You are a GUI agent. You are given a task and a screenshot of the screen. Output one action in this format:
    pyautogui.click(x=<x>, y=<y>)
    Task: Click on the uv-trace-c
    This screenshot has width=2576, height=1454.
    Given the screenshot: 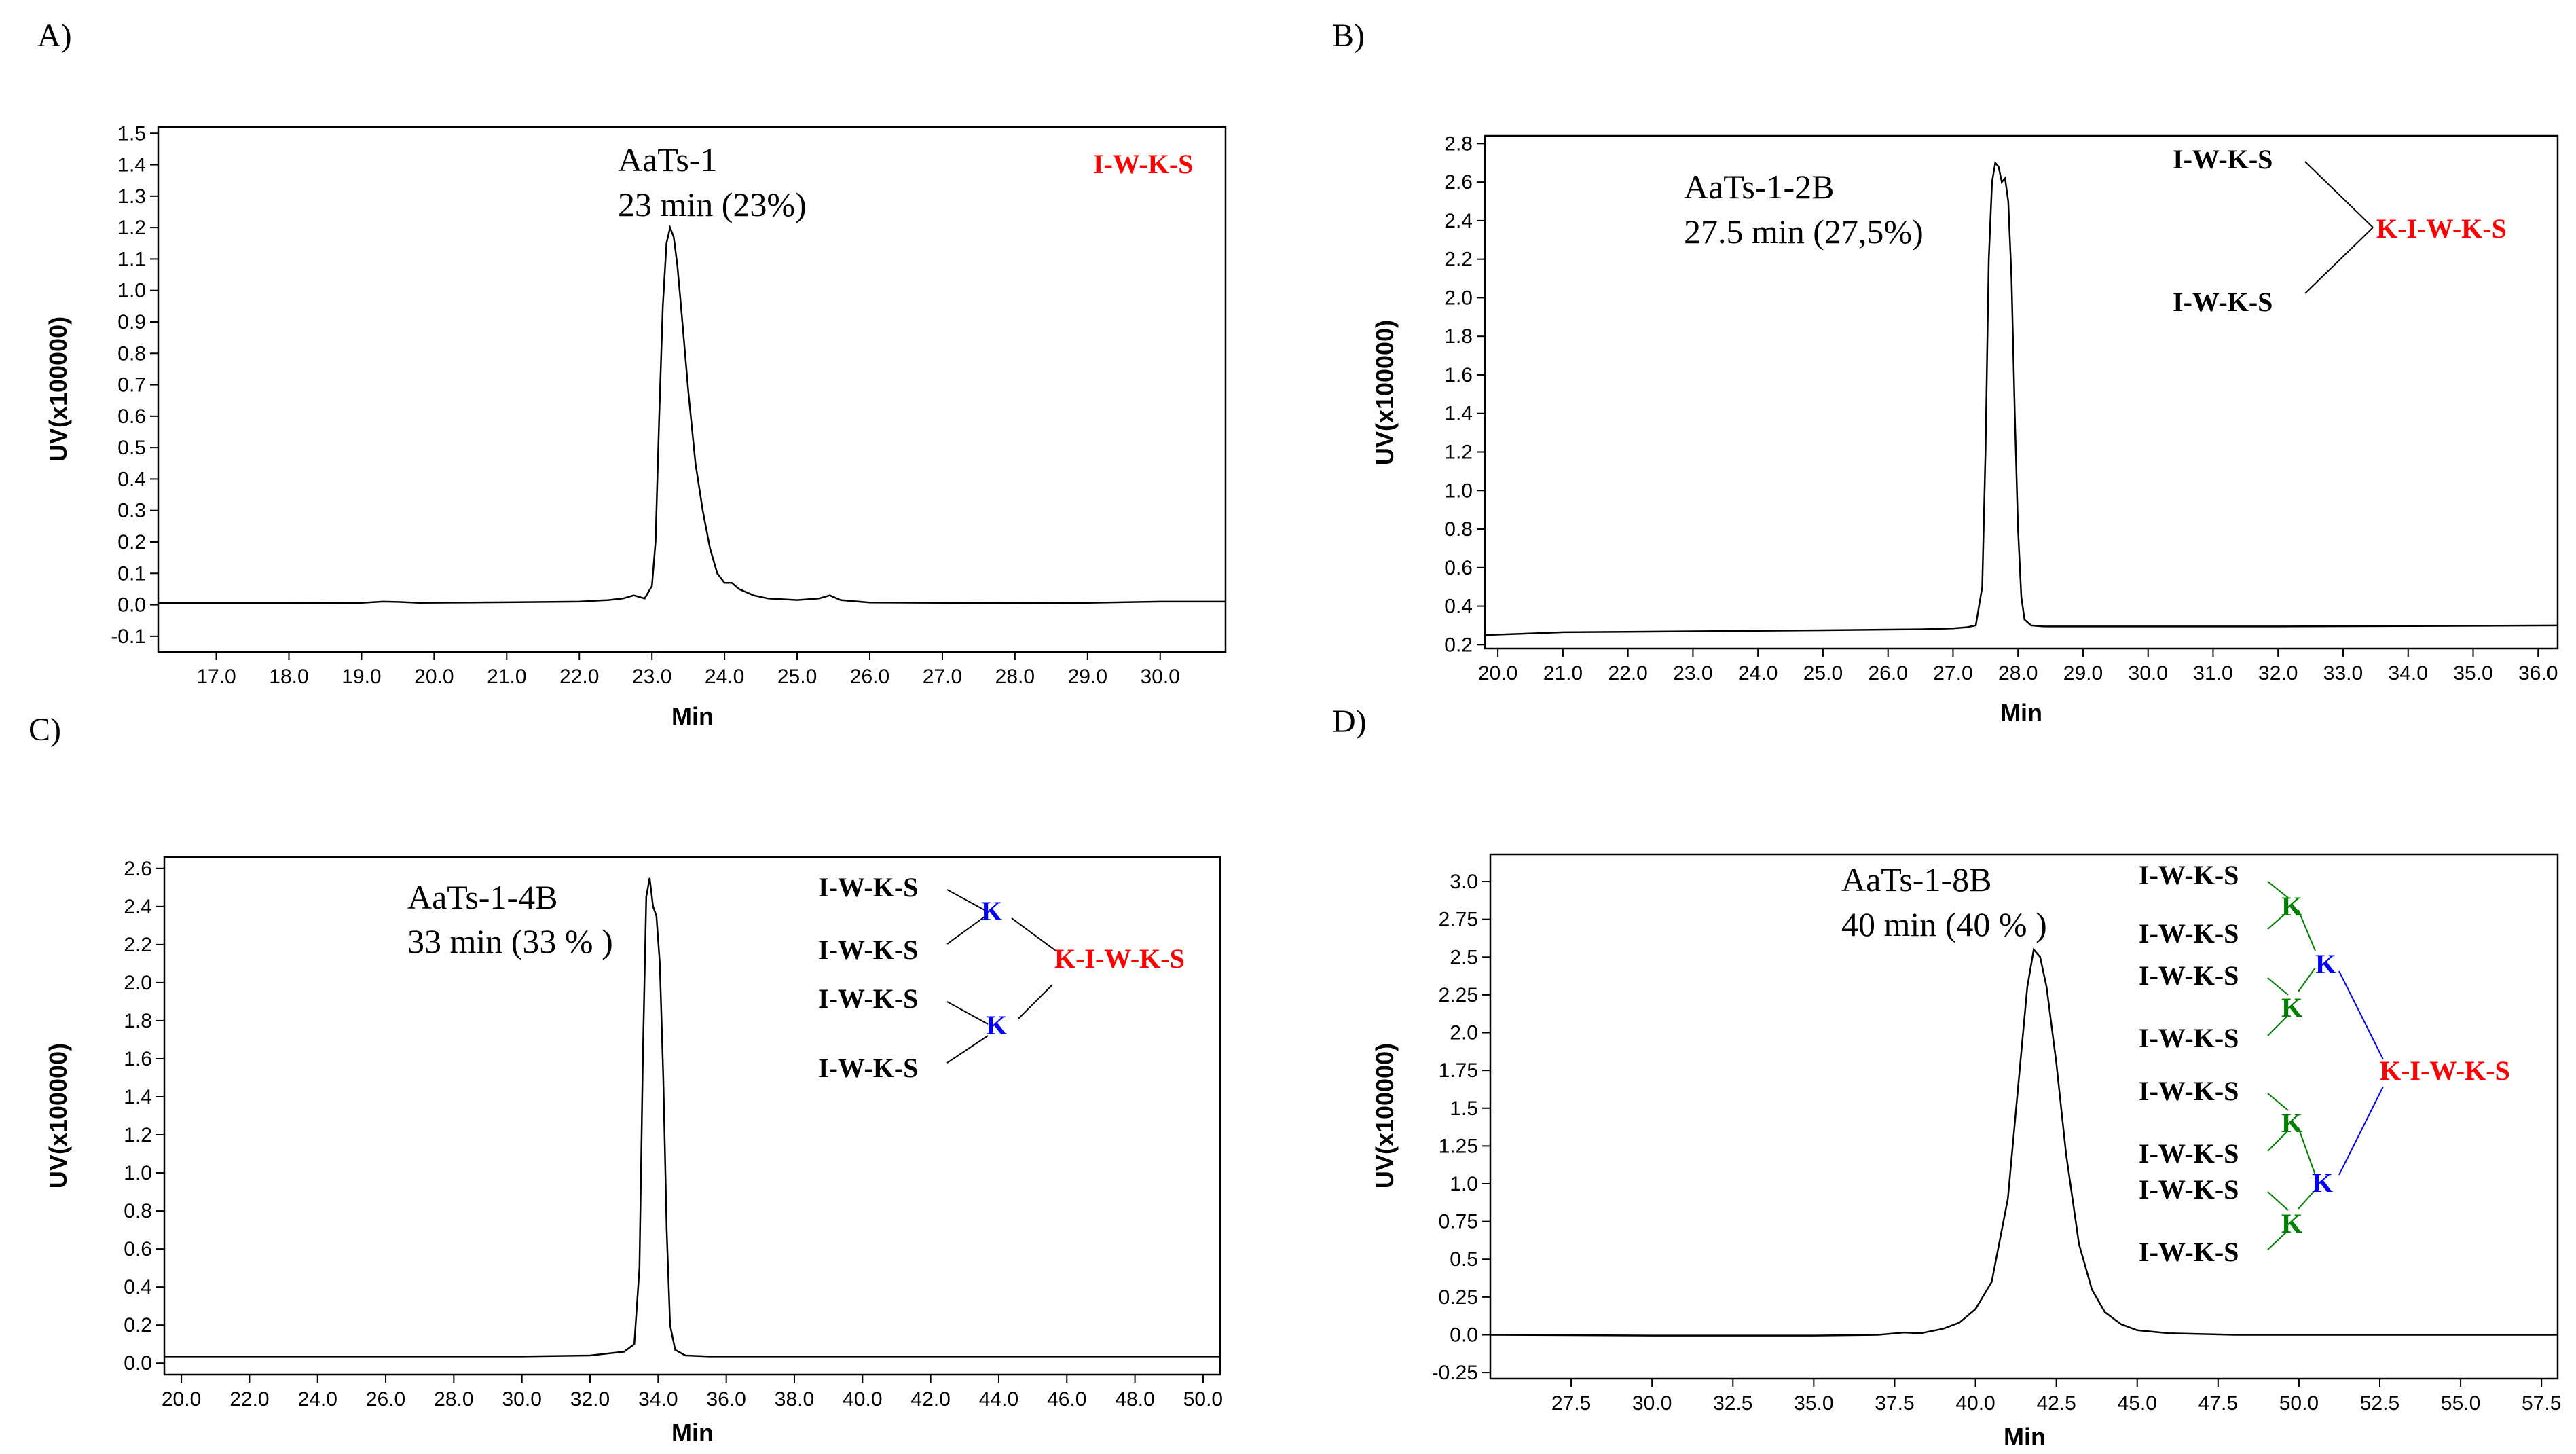 What is the action you would take?
    pyautogui.click(x=692, y=1117)
    